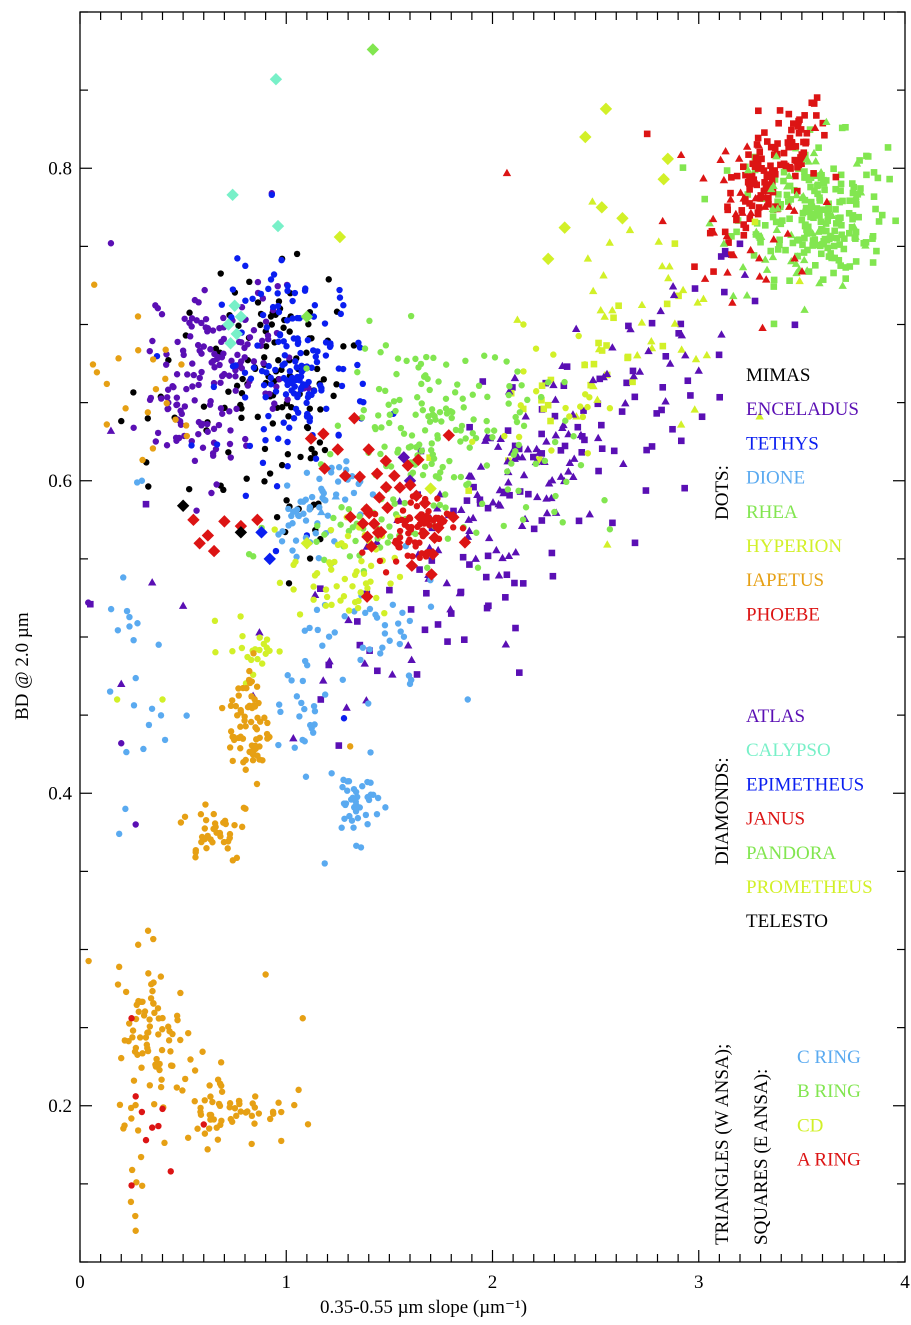 Image resolution: width=911 pixels, height=1325 pixels. What do you see at coordinates (751, 212) in the screenshot?
I see `a-ring-triangle` at bounding box center [751, 212].